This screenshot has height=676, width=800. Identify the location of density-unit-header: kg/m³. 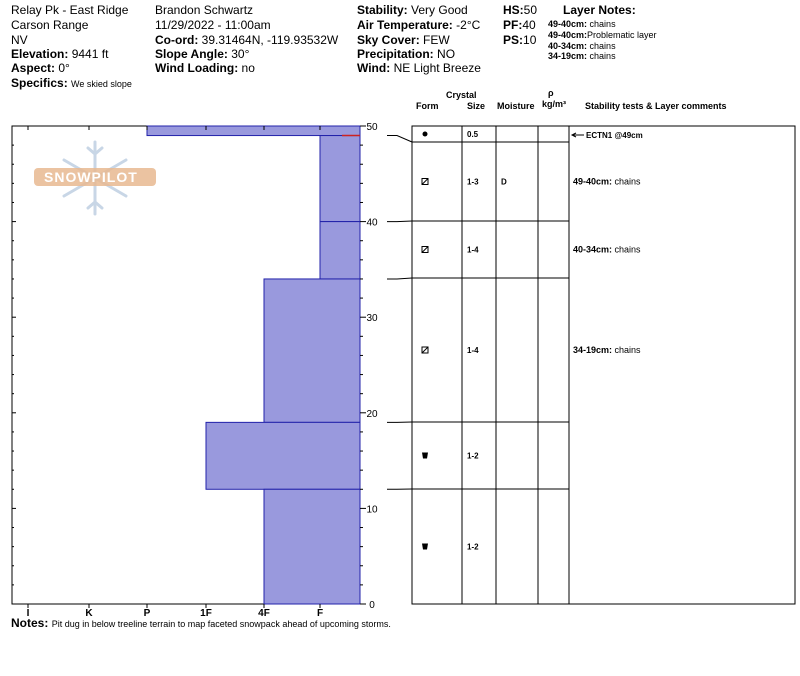
(554, 104).